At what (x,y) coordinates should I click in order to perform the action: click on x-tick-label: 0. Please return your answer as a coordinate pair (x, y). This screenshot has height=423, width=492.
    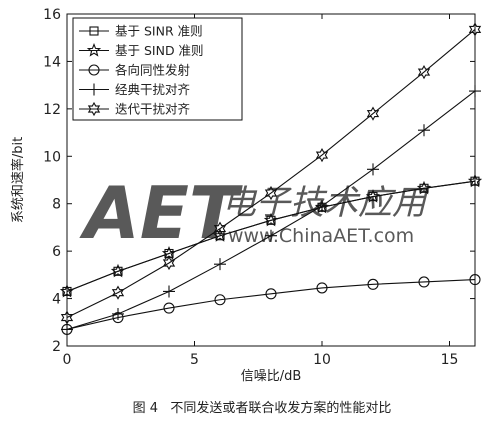
    Looking at the image, I should click on (67, 360).